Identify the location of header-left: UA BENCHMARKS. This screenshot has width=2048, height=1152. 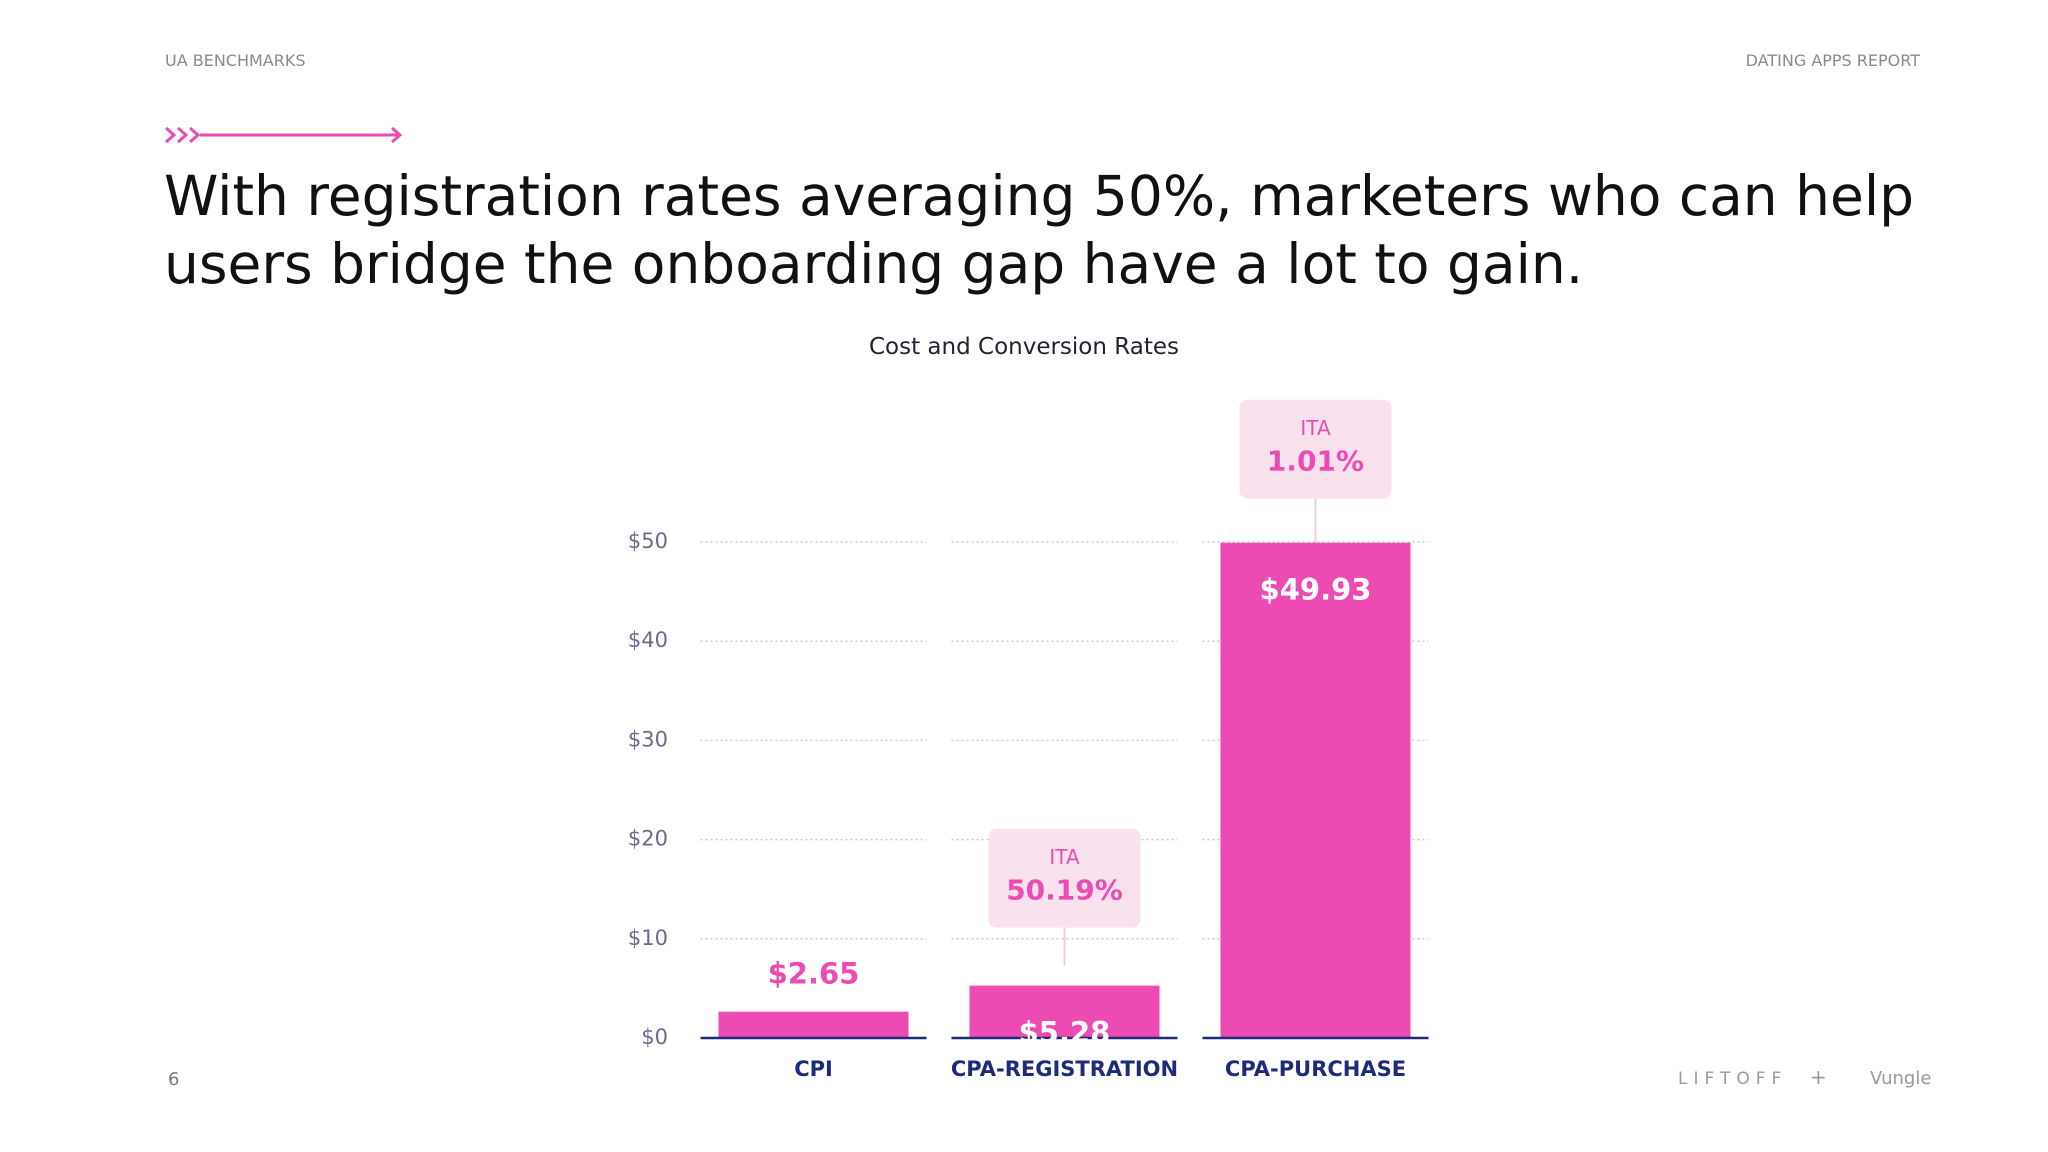
(235, 60).